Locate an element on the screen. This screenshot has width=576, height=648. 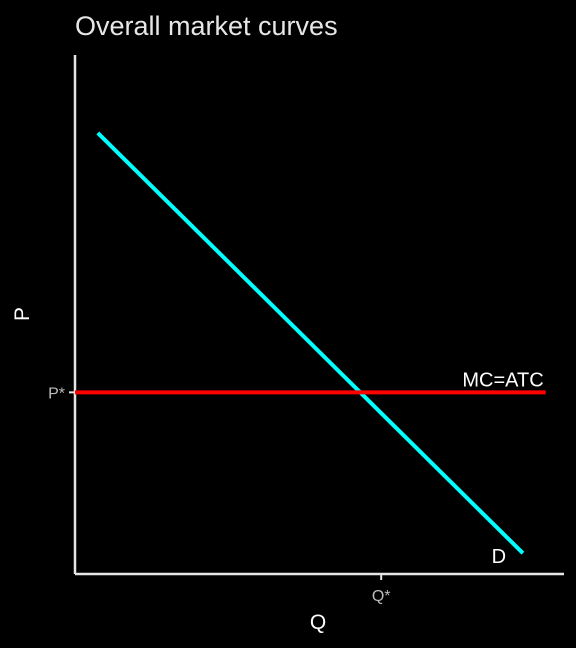
mc-atc-curve-label: MC=ATC is located at coordinates (502, 380).